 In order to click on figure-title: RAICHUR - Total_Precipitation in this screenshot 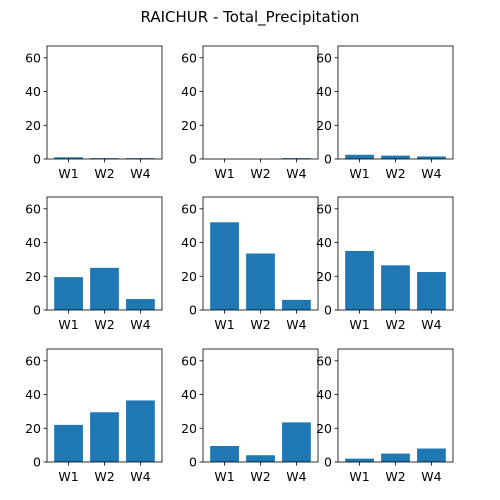, I will do `click(250, 17)`.